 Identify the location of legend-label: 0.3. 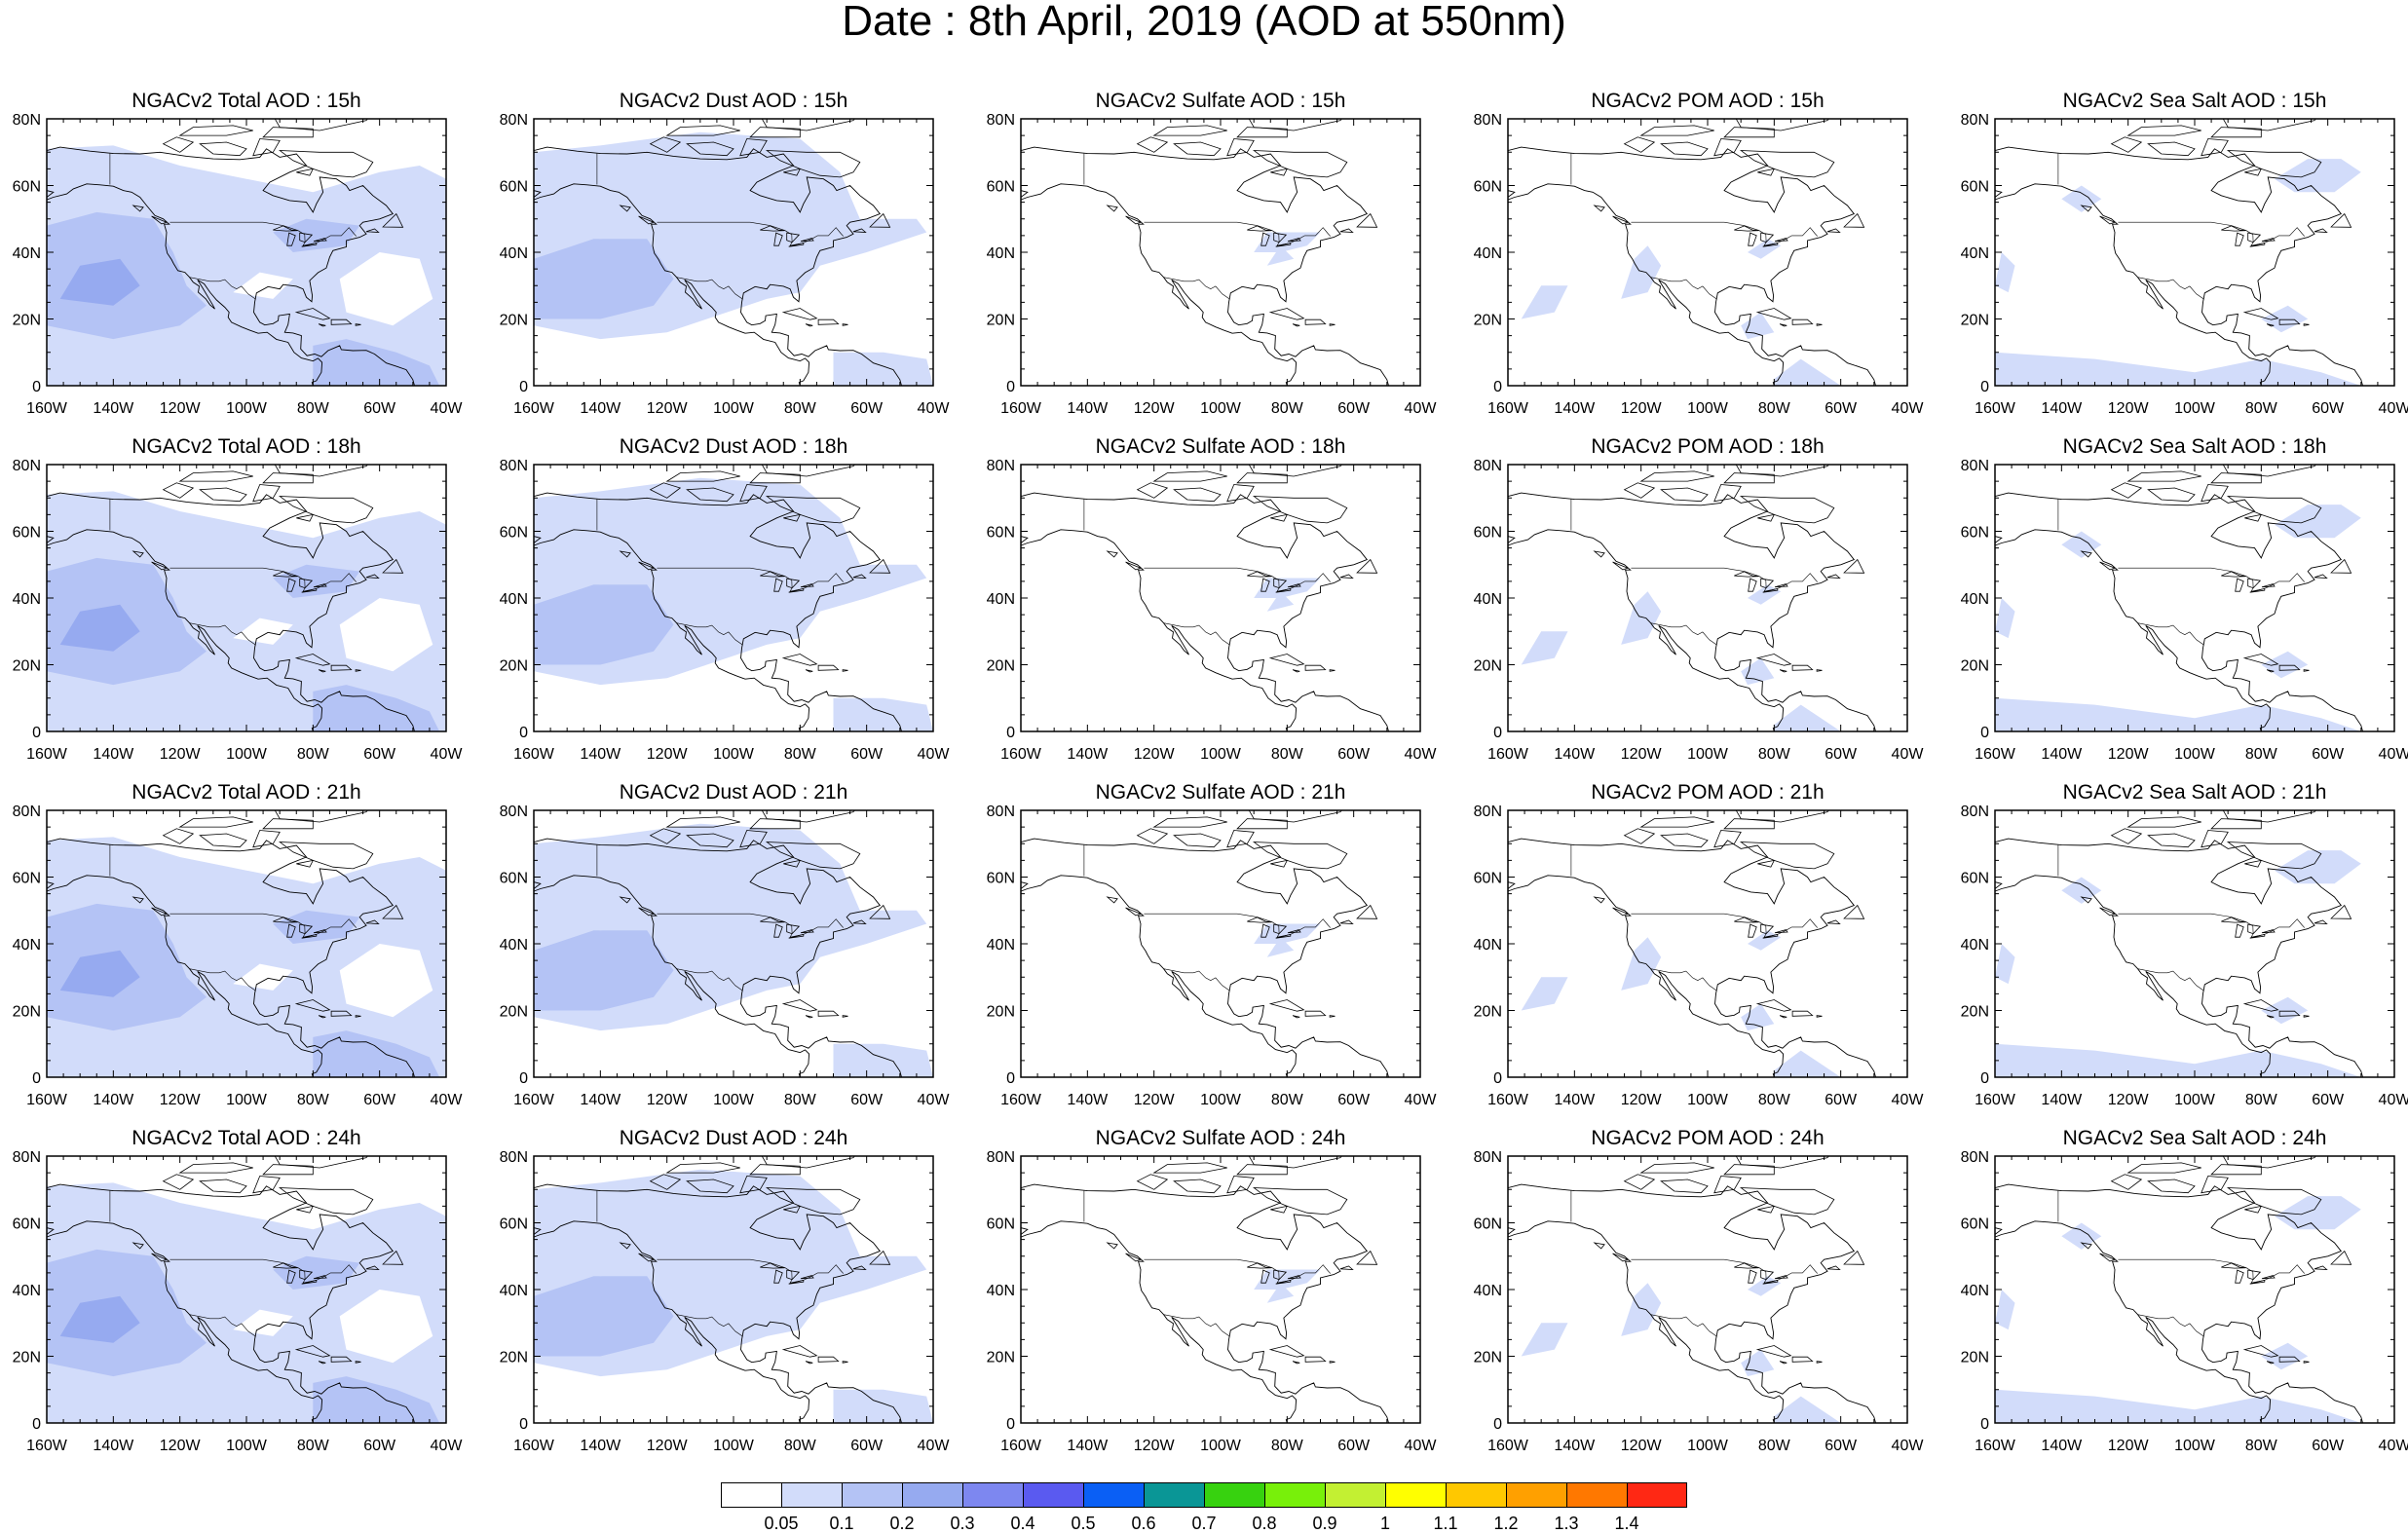
(962, 1523).